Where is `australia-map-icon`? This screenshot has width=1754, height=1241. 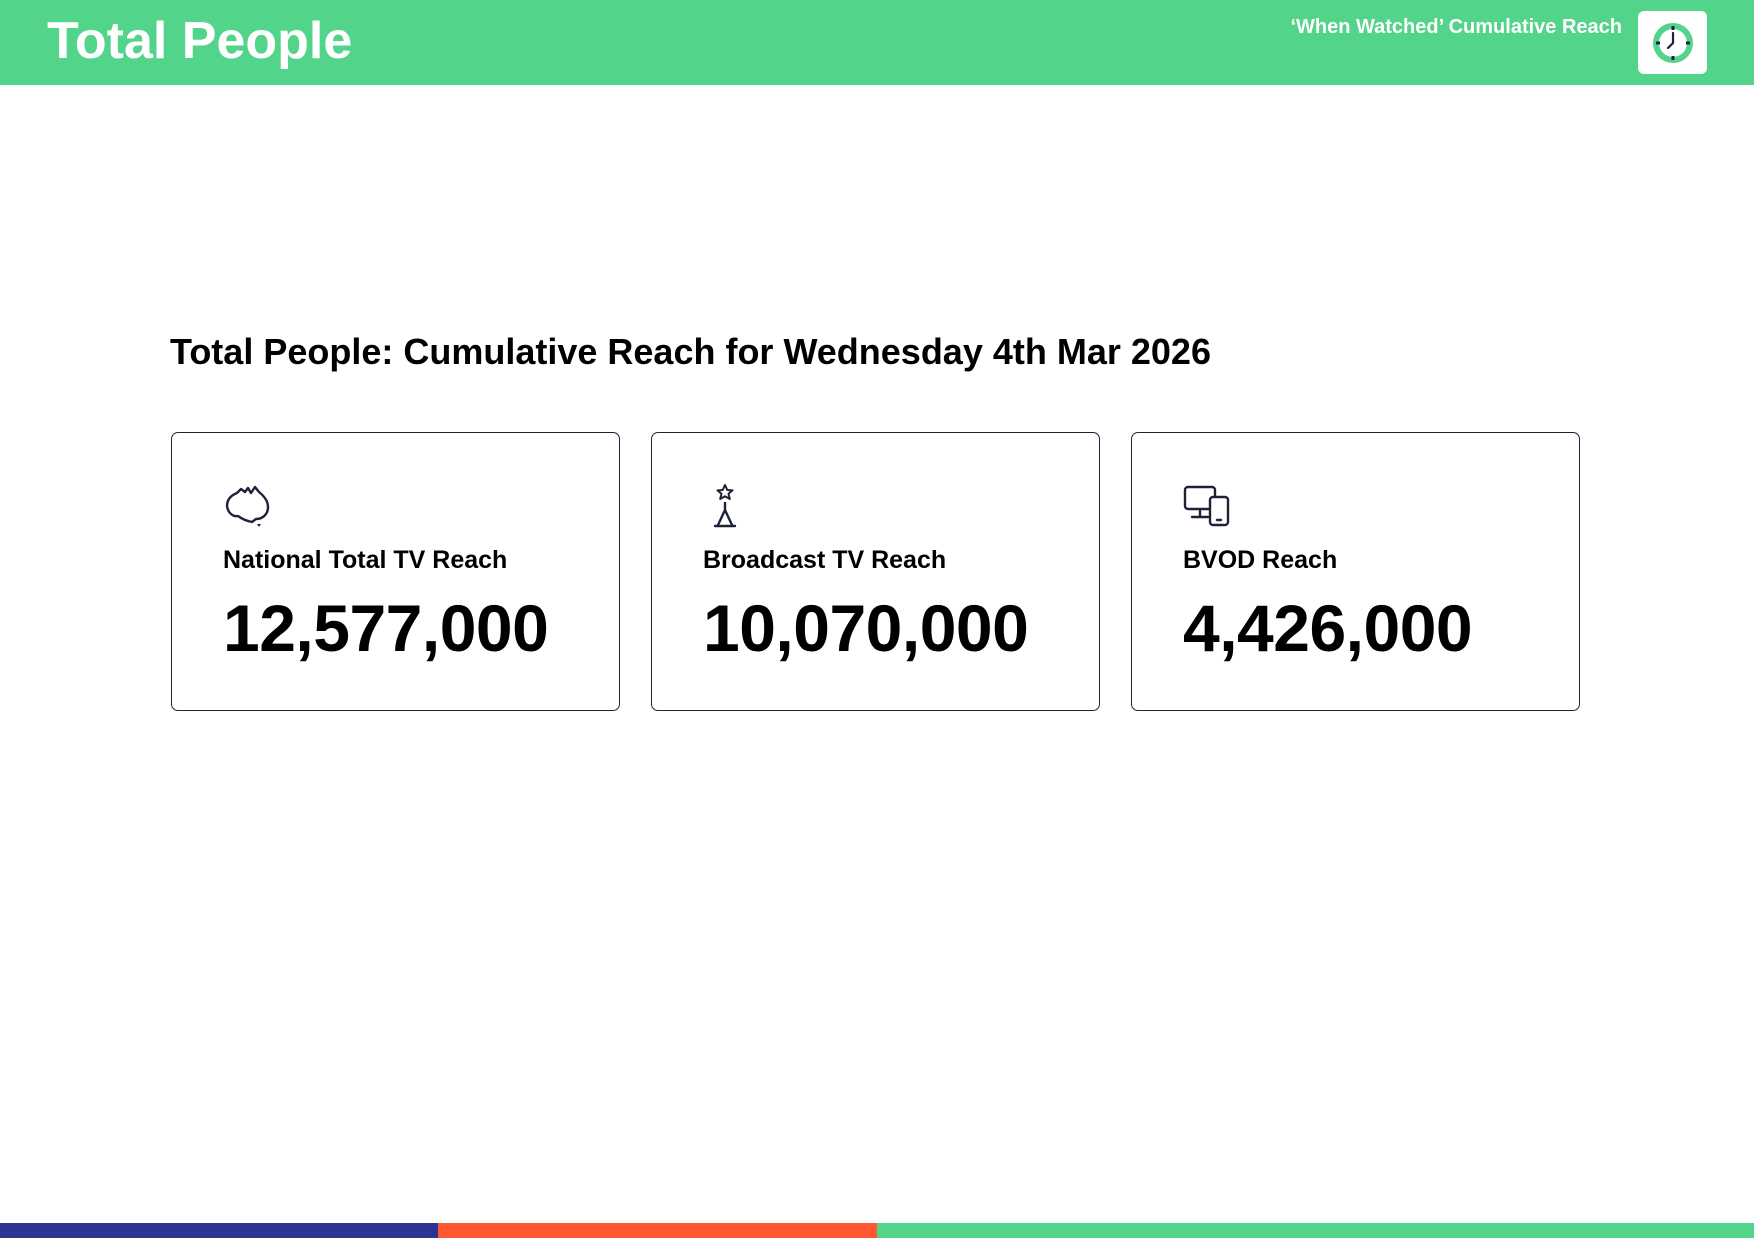
australia-map-icon is located at coordinates (247, 506).